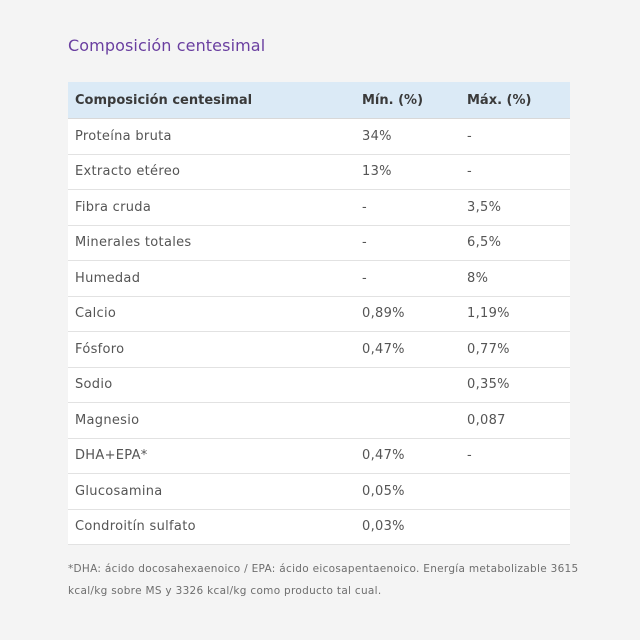 The height and width of the screenshot is (640, 640). I want to click on table-row: Fósforo 0,47% 0,77%, so click(319, 349).